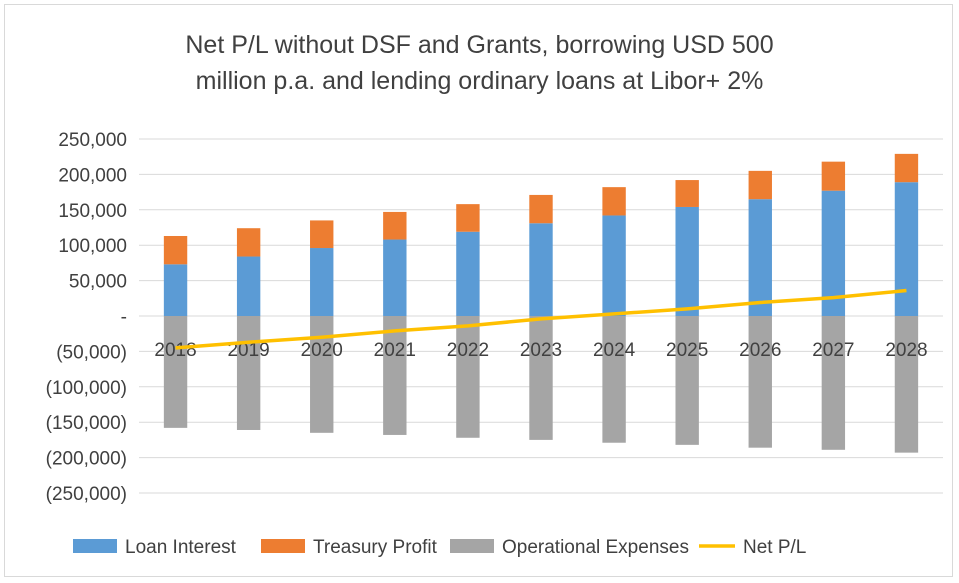  What do you see at coordinates (92, 211) in the screenshot?
I see `y-tick-label: 150,000` at bounding box center [92, 211].